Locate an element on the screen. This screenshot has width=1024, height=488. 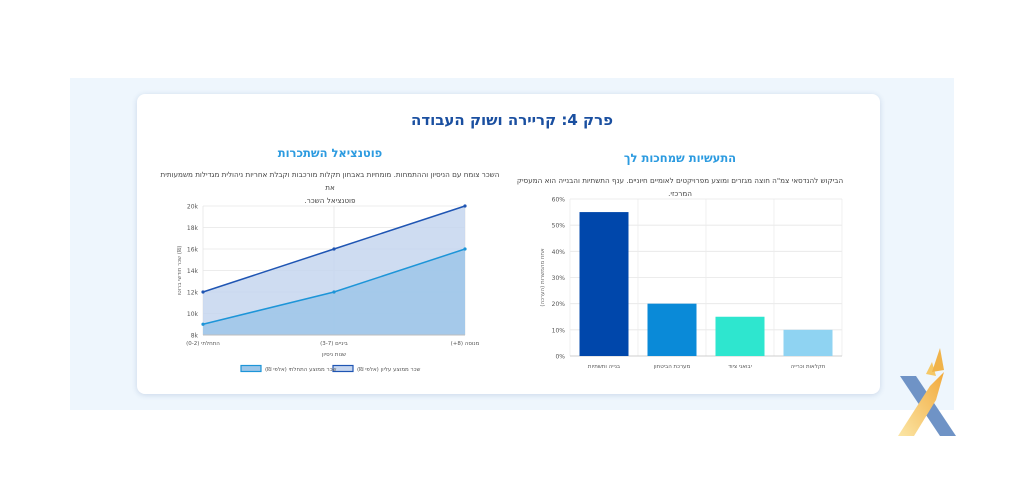
bar-x-tick-label: חקלאות וכרייה is located at coordinates (808, 366).